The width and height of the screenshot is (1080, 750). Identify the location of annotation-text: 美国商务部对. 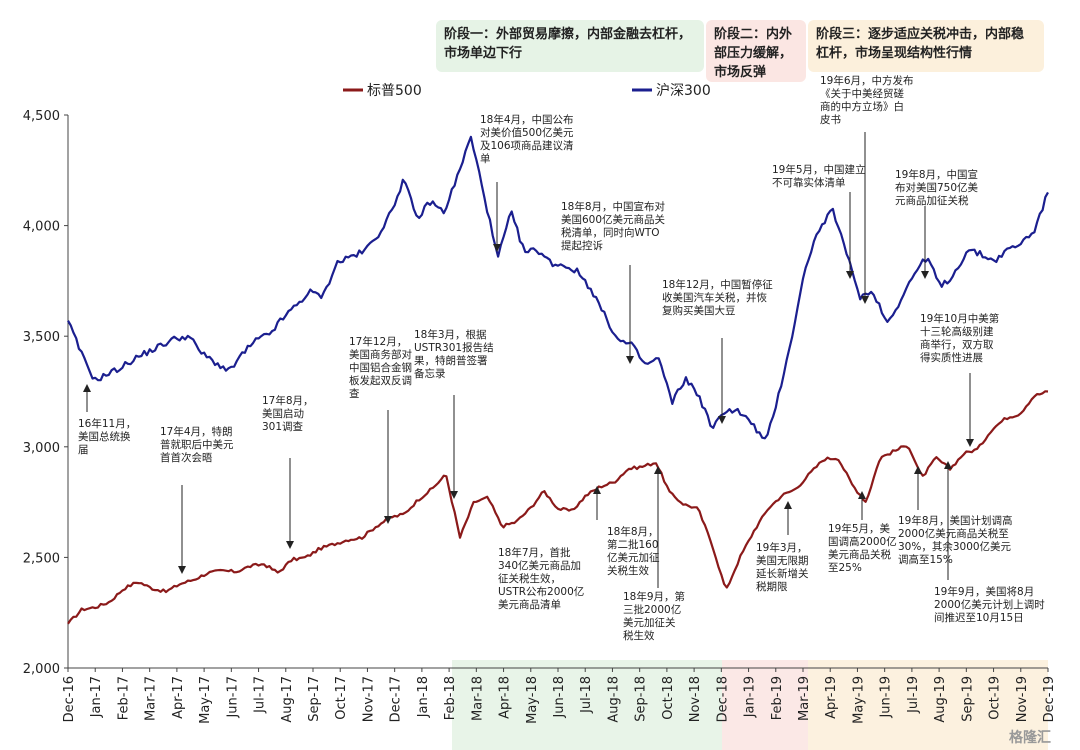
(380, 354).